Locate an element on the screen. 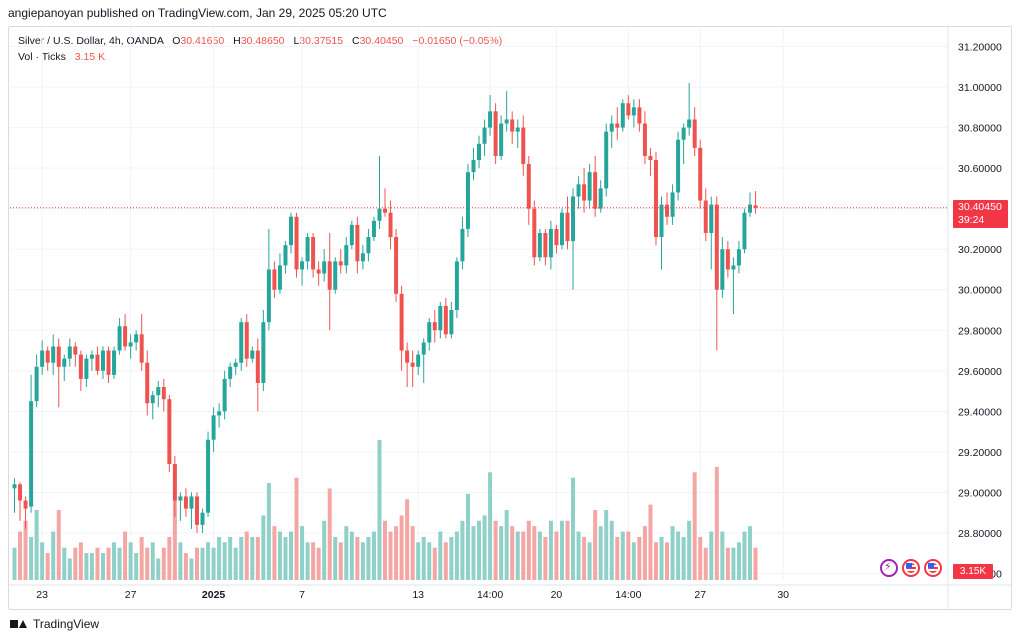 The width and height of the screenshot is (1024, 641). high-value: 30.48650 is located at coordinates (262, 41).